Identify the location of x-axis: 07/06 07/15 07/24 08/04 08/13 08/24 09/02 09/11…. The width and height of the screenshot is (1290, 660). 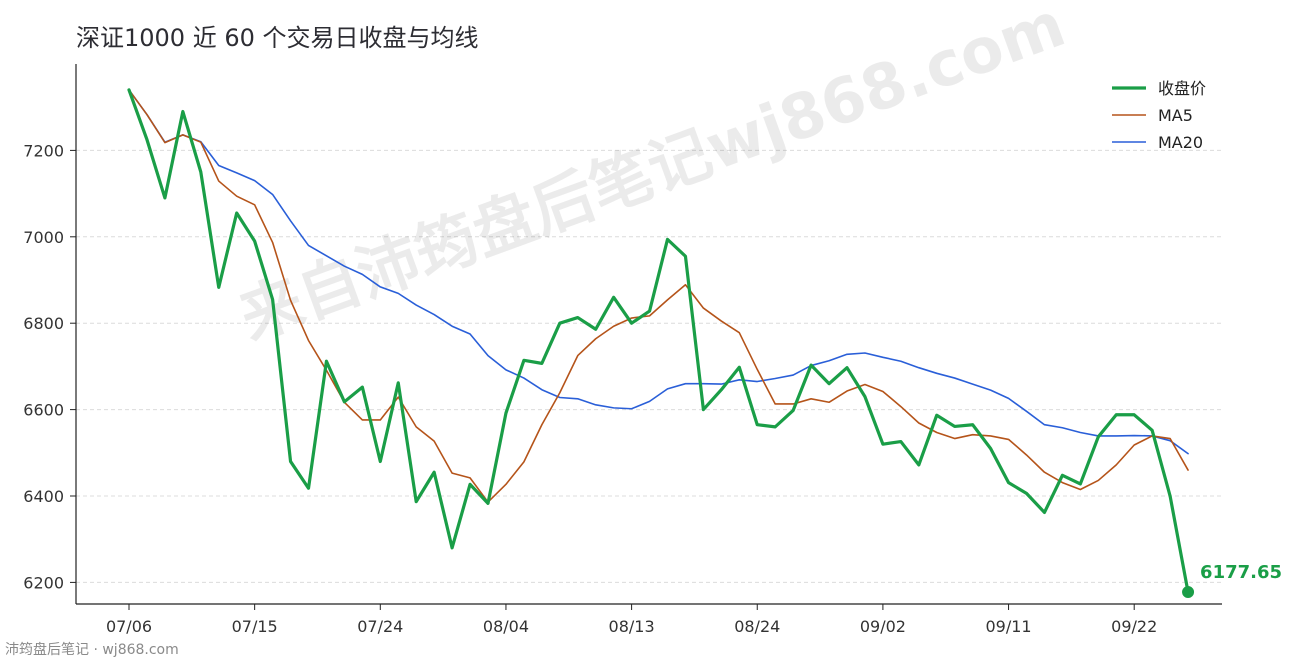
(649, 619).